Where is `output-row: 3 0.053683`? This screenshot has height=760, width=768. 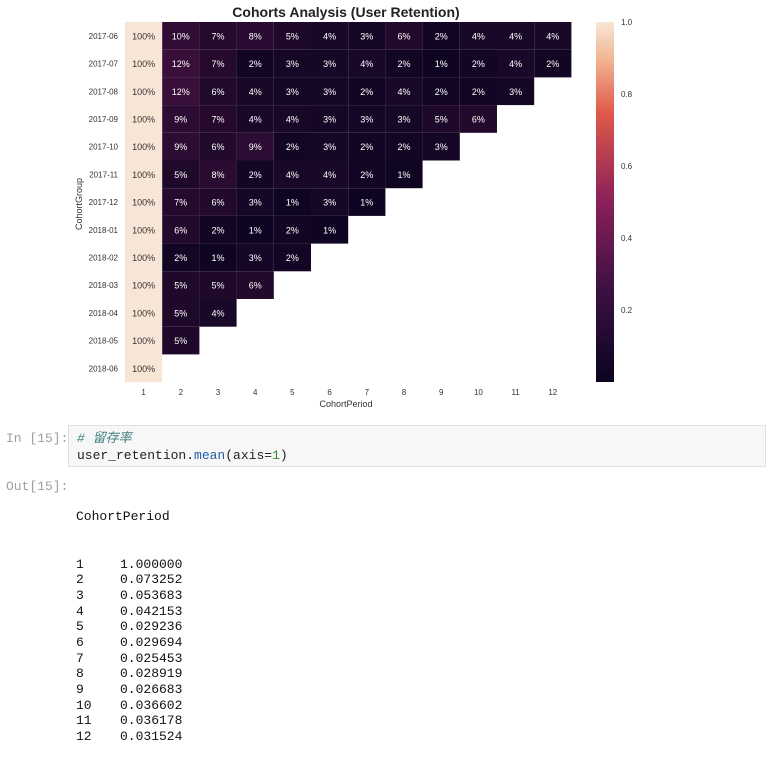 output-row: 3 0.053683 is located at coordinates (129, 596).